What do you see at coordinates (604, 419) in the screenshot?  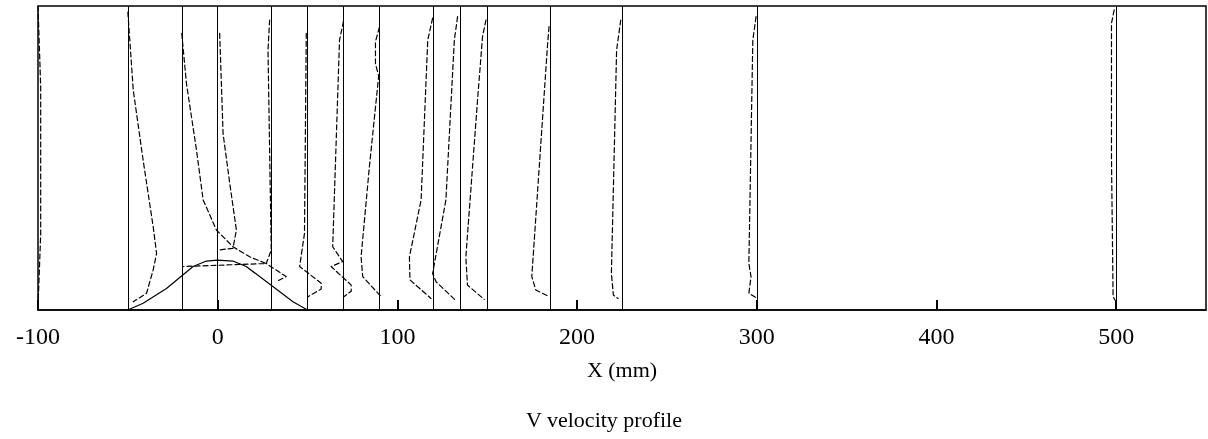 I see `text: V velocity profile` at bounding box center [604, 419].